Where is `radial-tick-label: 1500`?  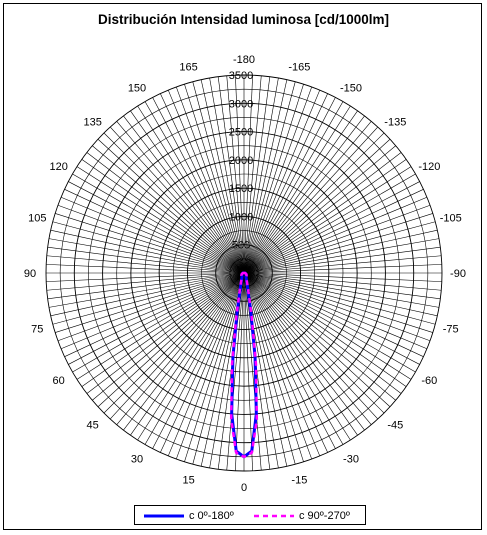 radial-tick-label: 1500 is located at coordinates (241, 189).